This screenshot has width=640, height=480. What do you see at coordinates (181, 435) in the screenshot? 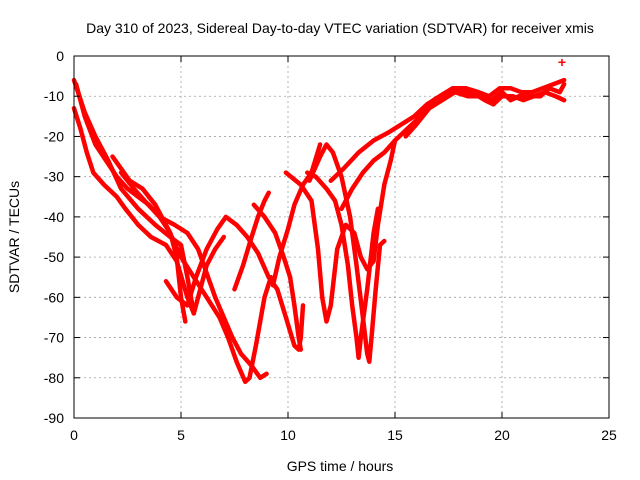
I see `x-tick-label: 5` at bounding box center [181, 435].